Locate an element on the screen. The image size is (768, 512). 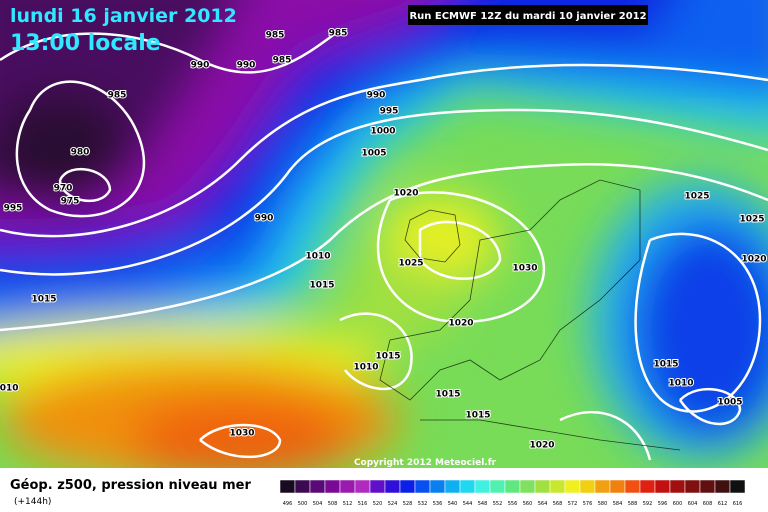
legend-label: 568 is located at coordinates (558, 504).